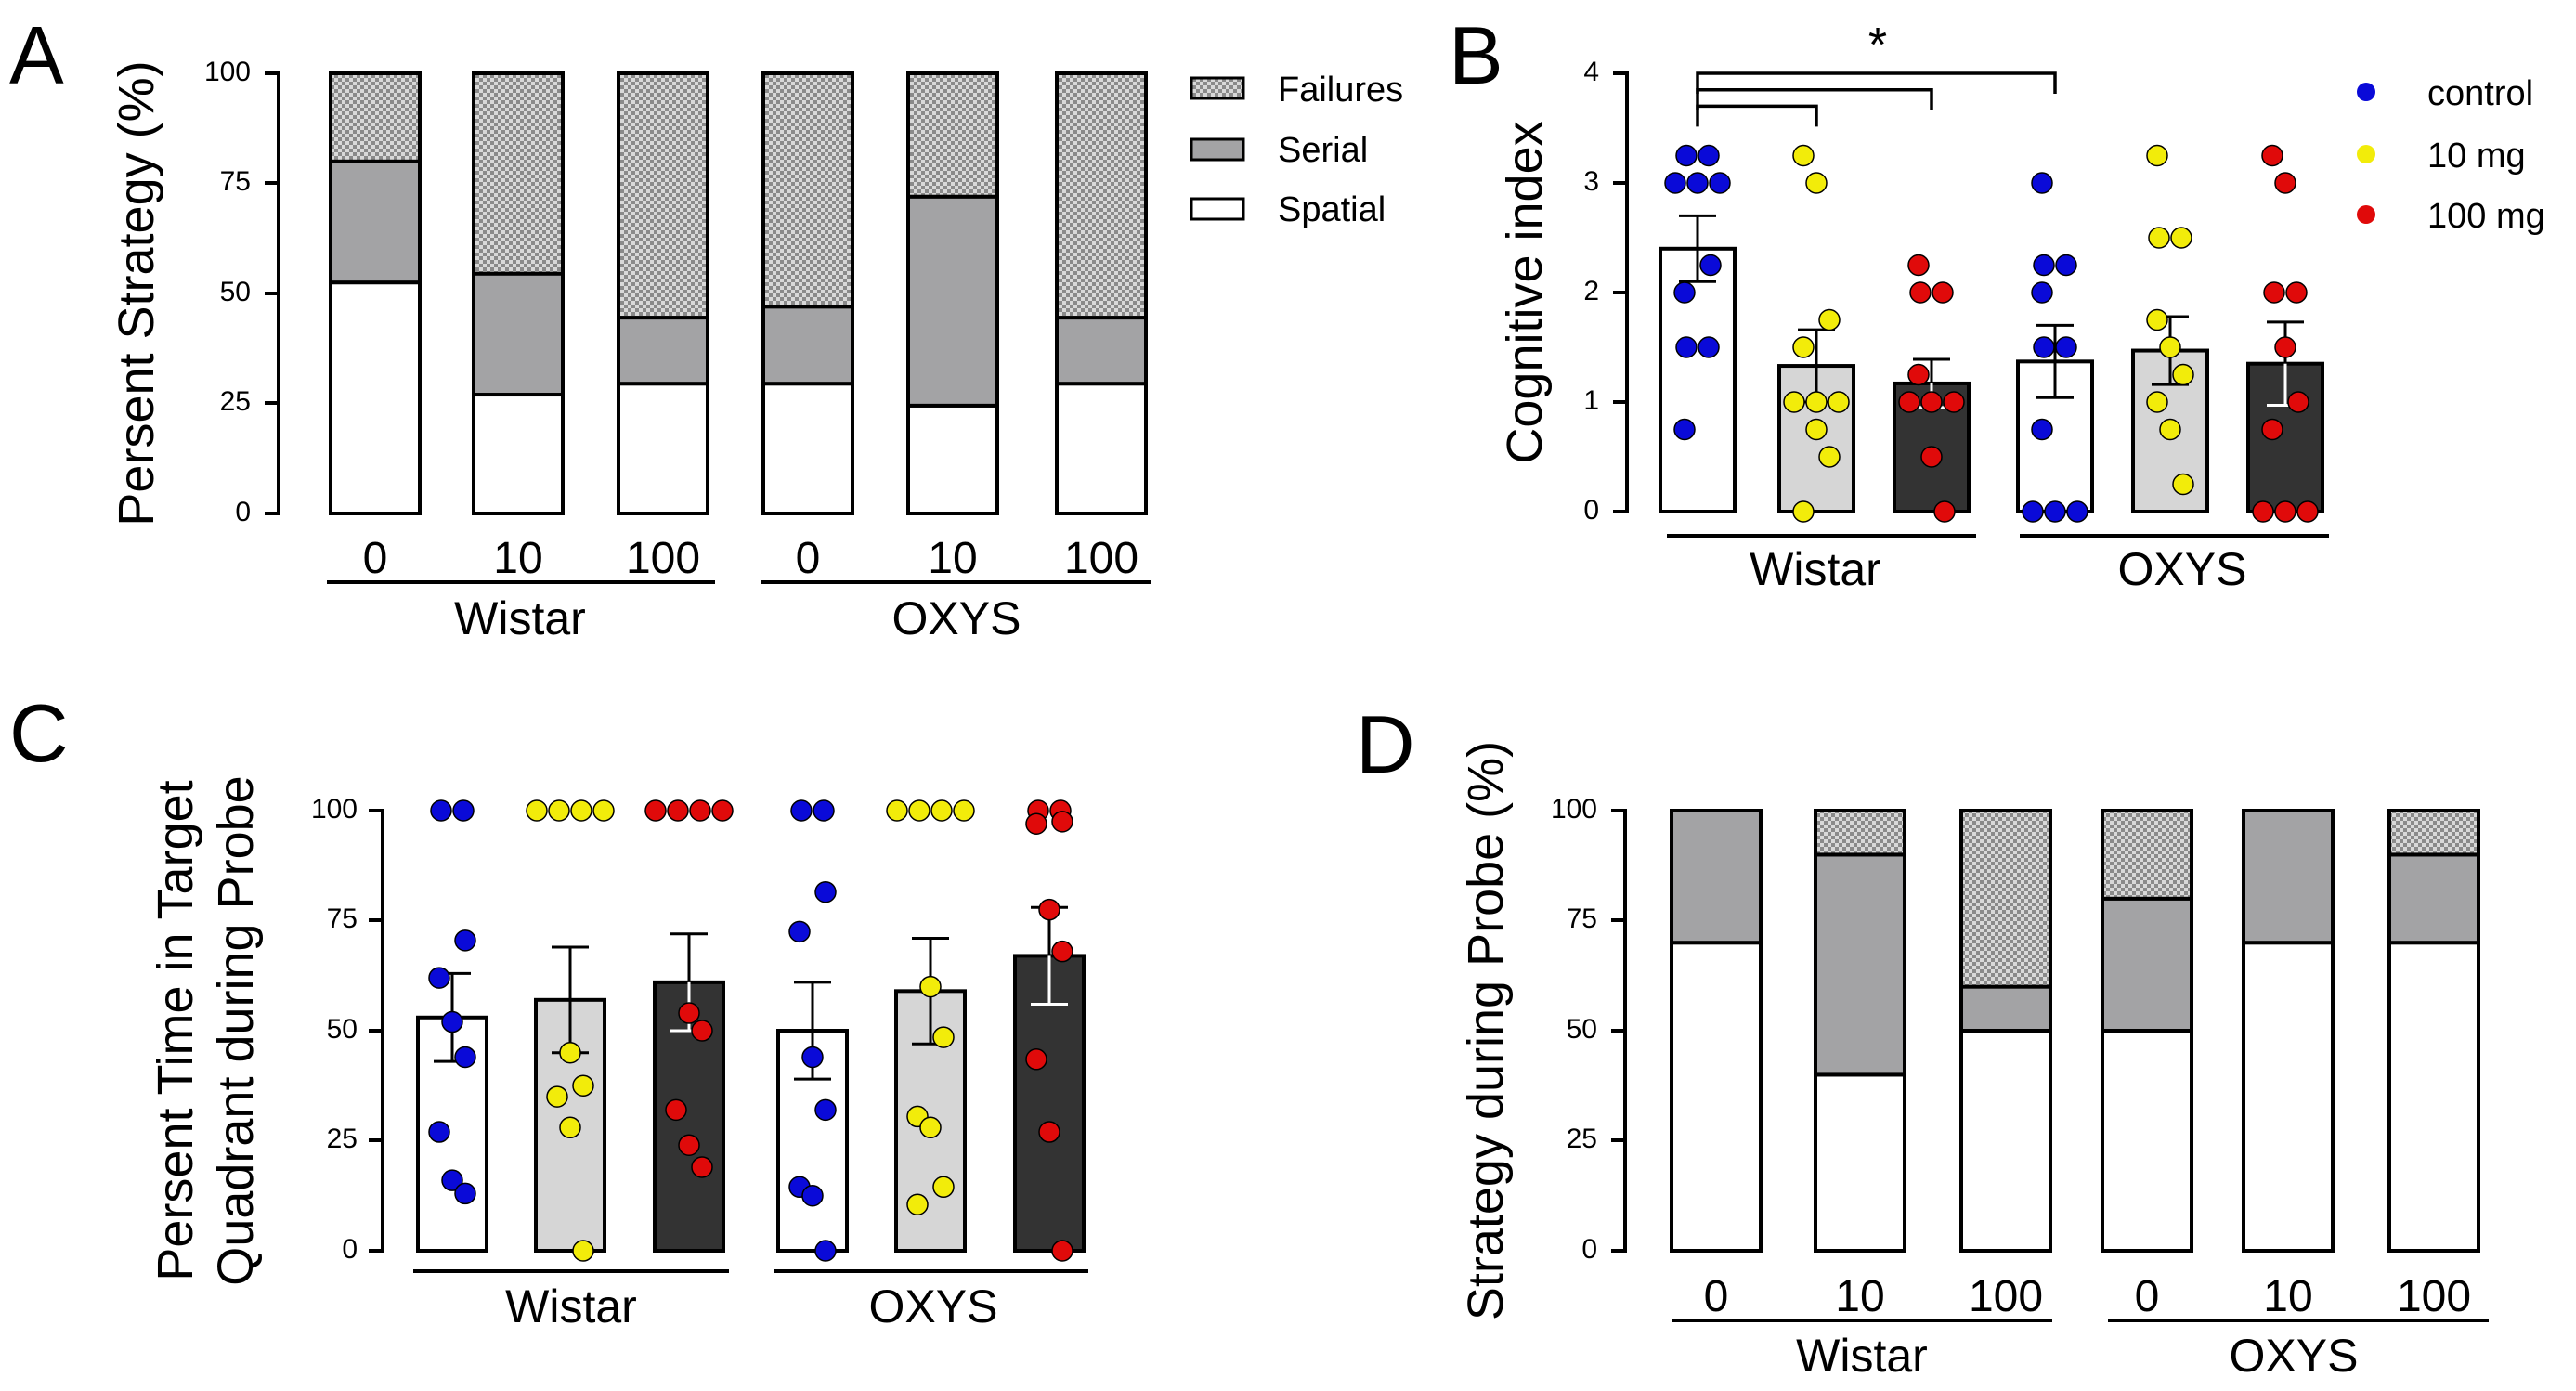 The image size is (2576, 1391). What do you see at coordinates (1582, 919) in the screenshot?
I see `panel-d-ytick-3: 75` at bounding box center [1582, 919].